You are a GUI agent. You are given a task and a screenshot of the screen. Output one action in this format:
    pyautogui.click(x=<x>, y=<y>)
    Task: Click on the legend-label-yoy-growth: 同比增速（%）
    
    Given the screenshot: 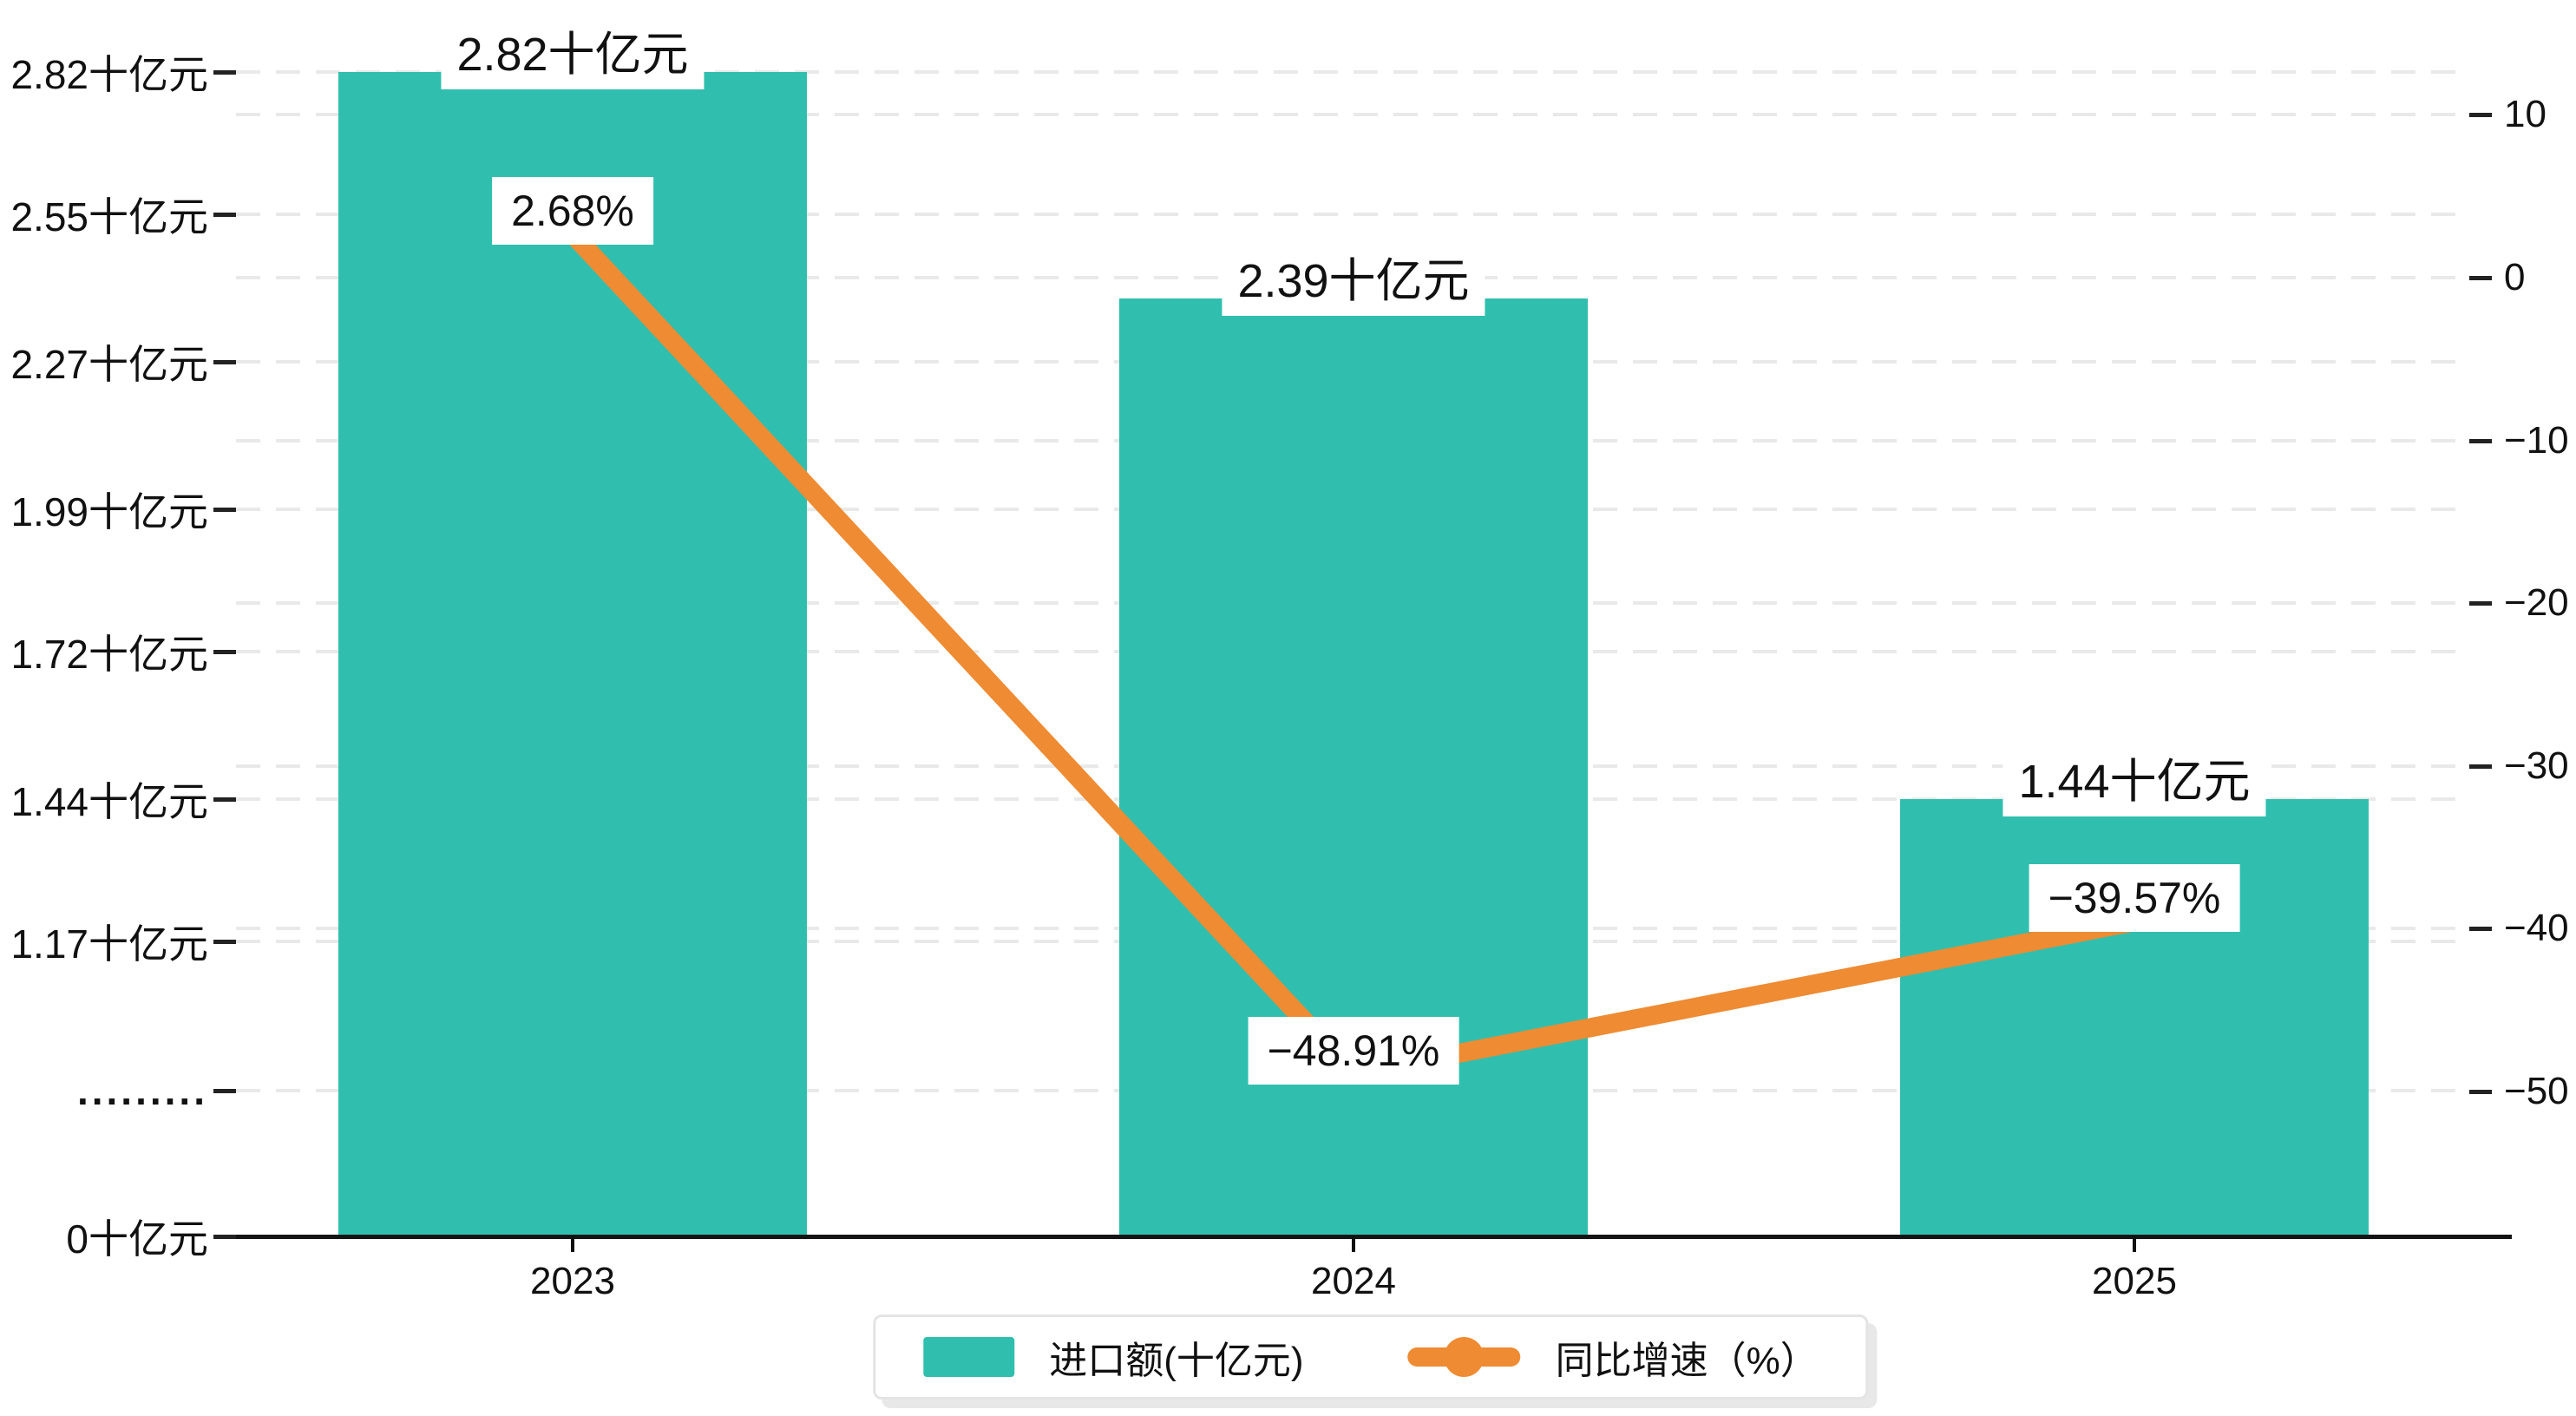 What is the action you would take?
    pyautogui.click(x=1687, y=1361)
    